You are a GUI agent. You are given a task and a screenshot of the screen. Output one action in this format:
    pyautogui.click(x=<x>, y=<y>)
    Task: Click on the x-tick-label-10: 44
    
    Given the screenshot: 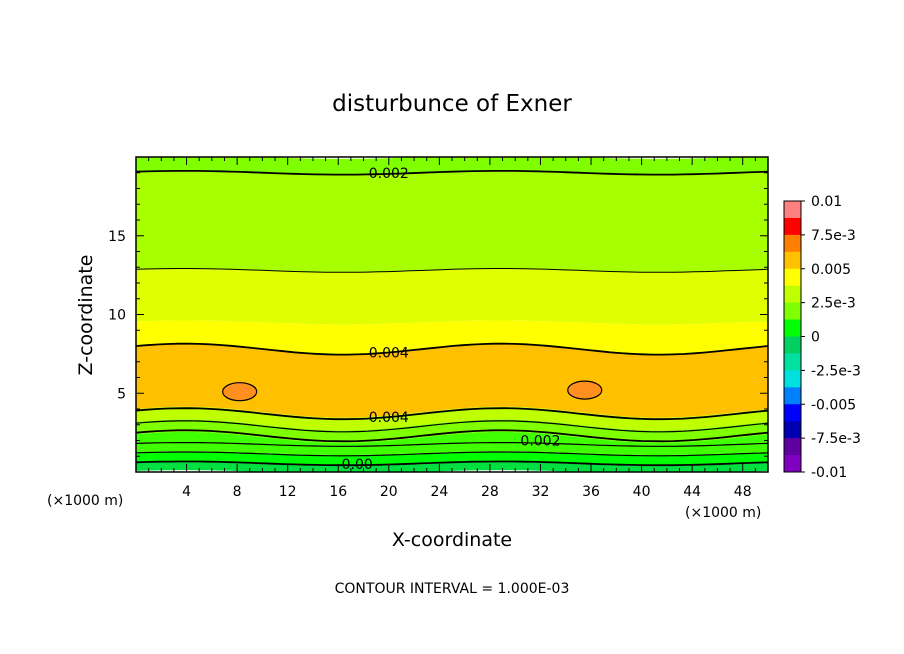 What is the action you would take?
    pyautogui.click(x=692, y=492)
    